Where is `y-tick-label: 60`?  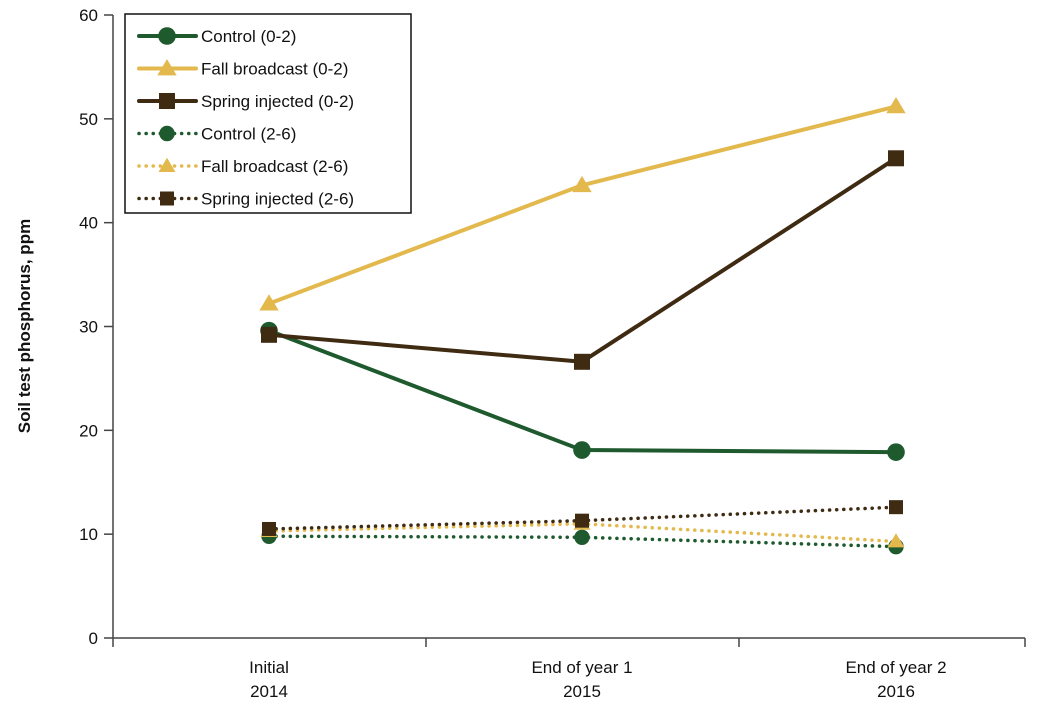
y-tick-label: 60 is located at coordinates (88, 15).